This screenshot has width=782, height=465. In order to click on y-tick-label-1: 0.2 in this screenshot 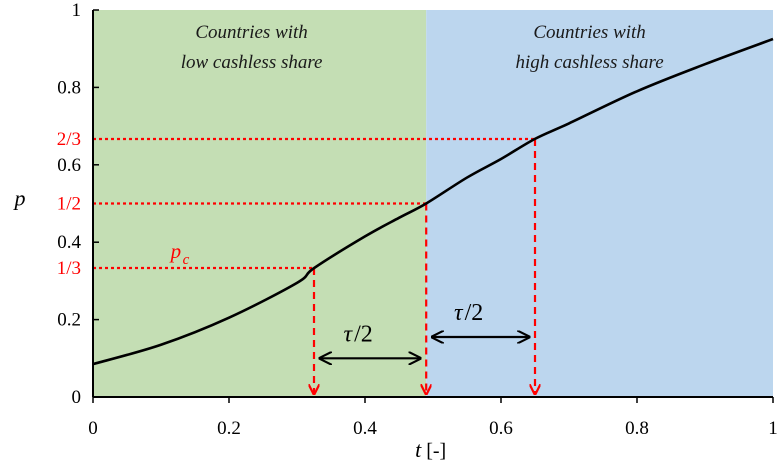, I will do `click(69, 320)`.